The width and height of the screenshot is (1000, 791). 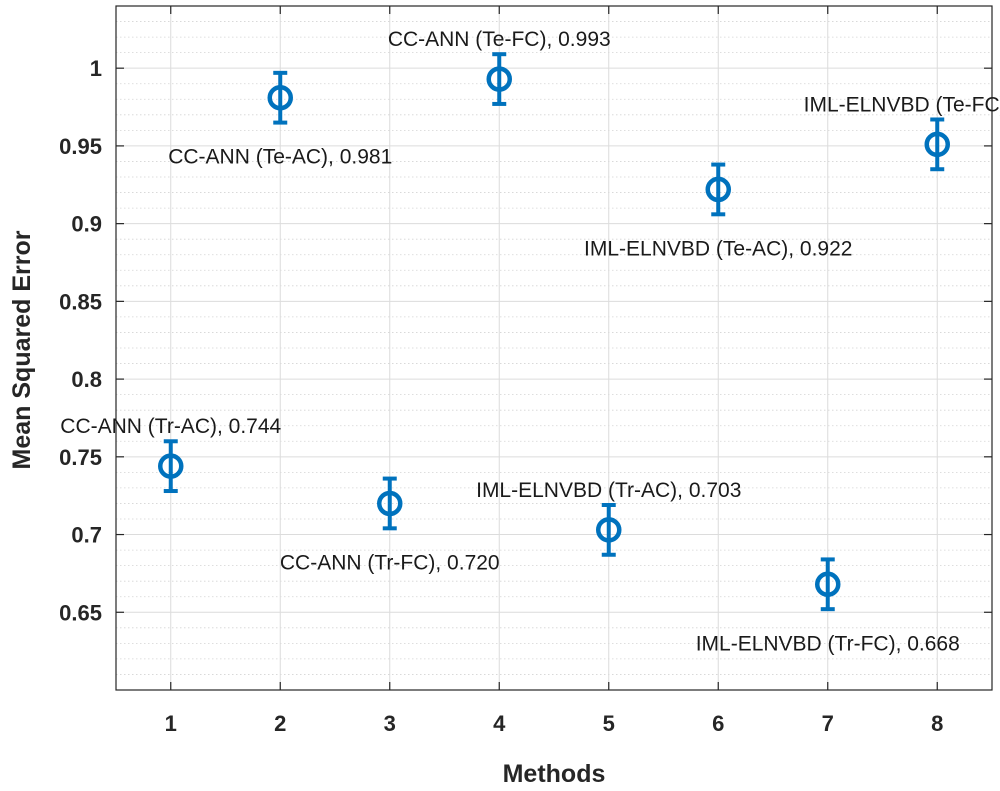 I want to click on data-label: IML-ELNVBD (Te-AC), 0.922, so click(x=718, y=248).